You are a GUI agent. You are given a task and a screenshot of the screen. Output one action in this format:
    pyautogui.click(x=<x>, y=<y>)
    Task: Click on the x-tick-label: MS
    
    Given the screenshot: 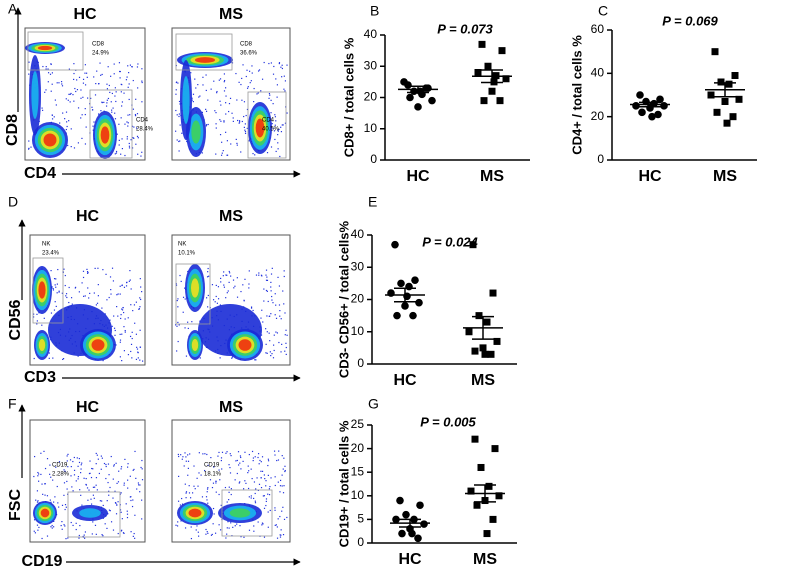 What is the action you would take?
    pyautogui.click(x=725, y=176)
    